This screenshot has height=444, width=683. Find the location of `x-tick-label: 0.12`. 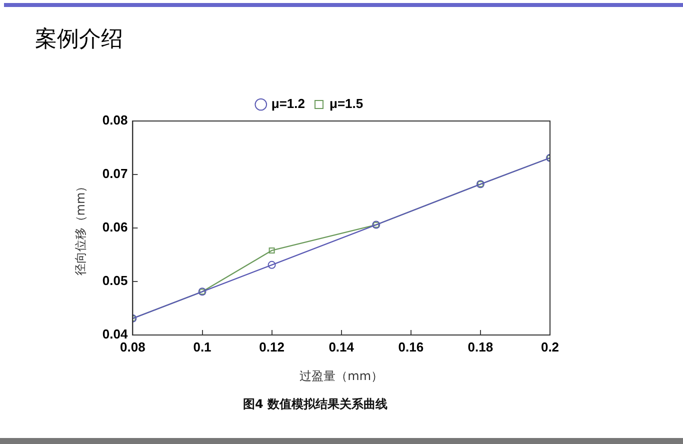

x-tick-label: 0.12 is located at coordinates (271, 346).